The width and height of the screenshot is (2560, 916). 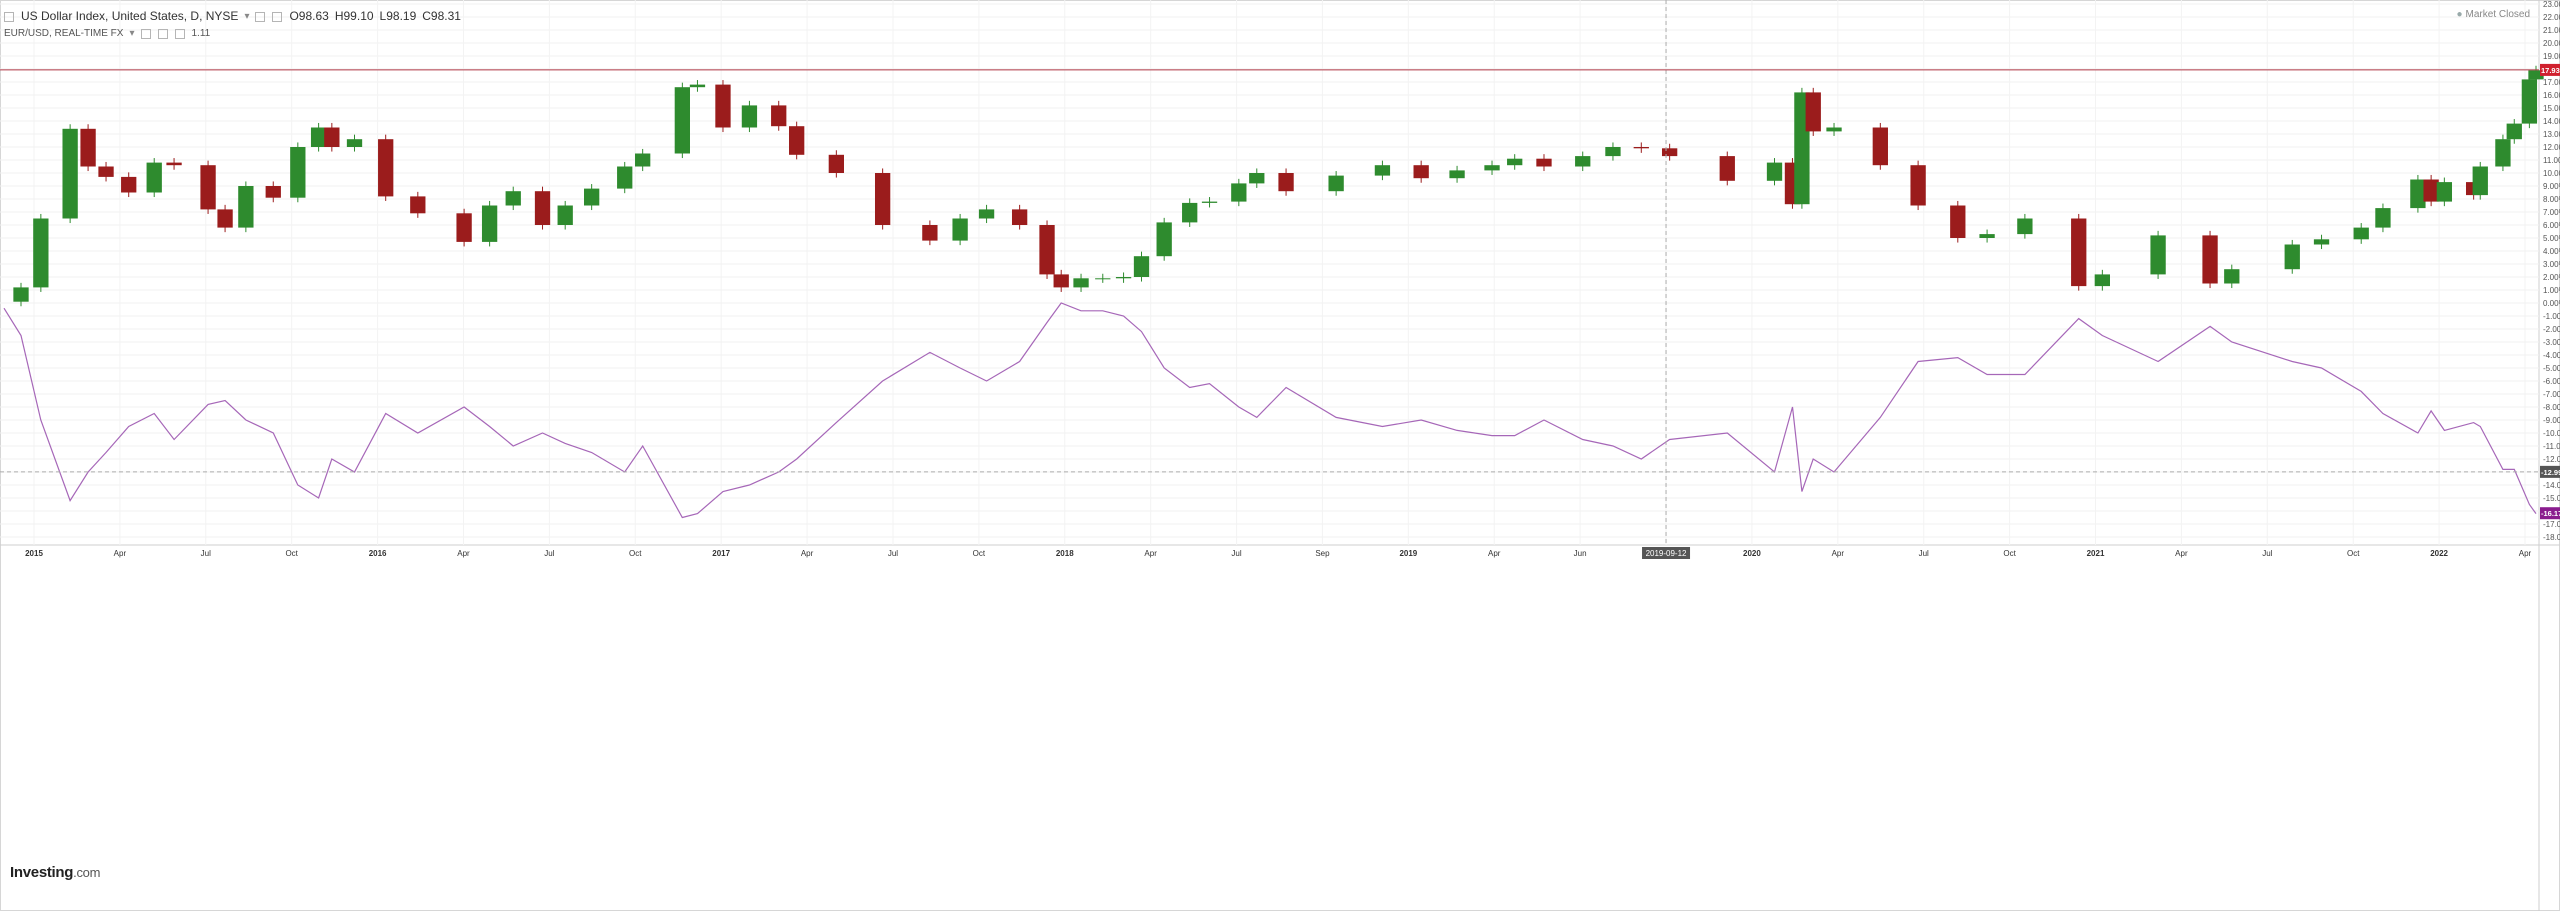 What do you see at coordinates (64, 33) in the screenshot?
I see `legend-secondary-symbol: EUR/USD, REAL-TIME FX` at bounding box center [64, 33].